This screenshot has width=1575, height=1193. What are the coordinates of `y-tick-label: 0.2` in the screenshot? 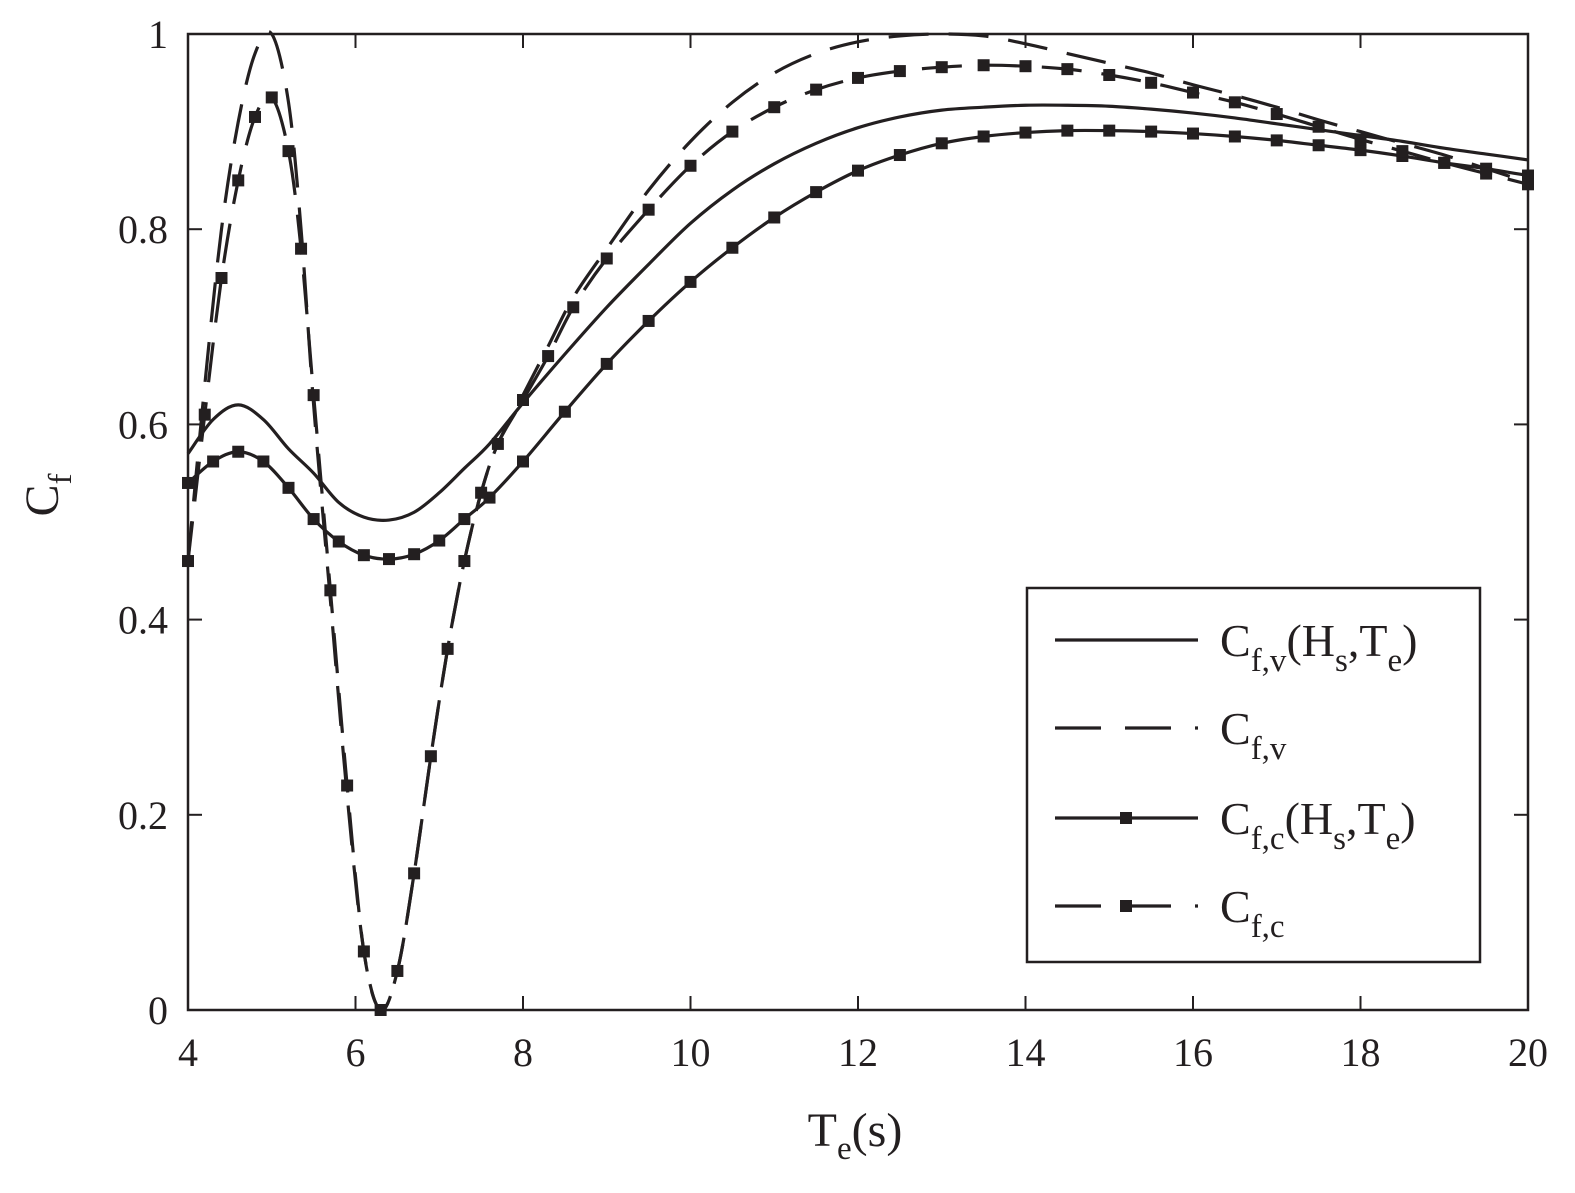 It's located at (143, 815).